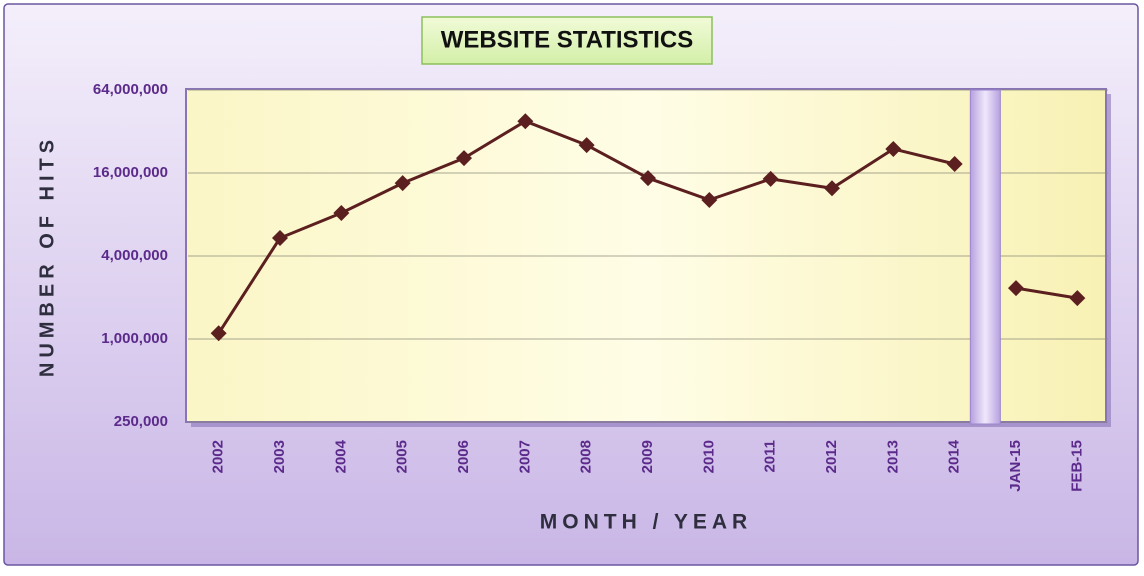 The image size is (1144, 576). What do you see at coordinates (130, 172) in the screenshot?
I see `y-tick-label: 16,000,000` at bounding box center [130, 172].